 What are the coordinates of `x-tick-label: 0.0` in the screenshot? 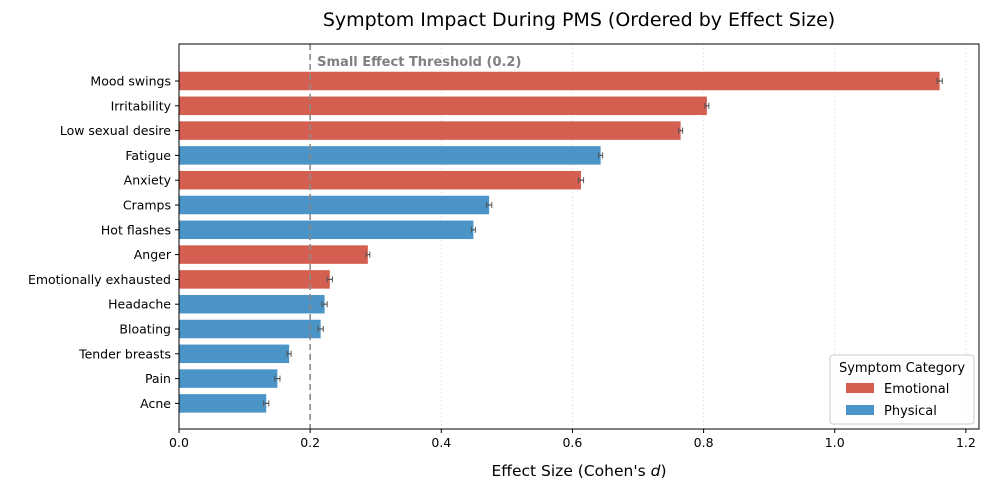 It's located at (179, 442).